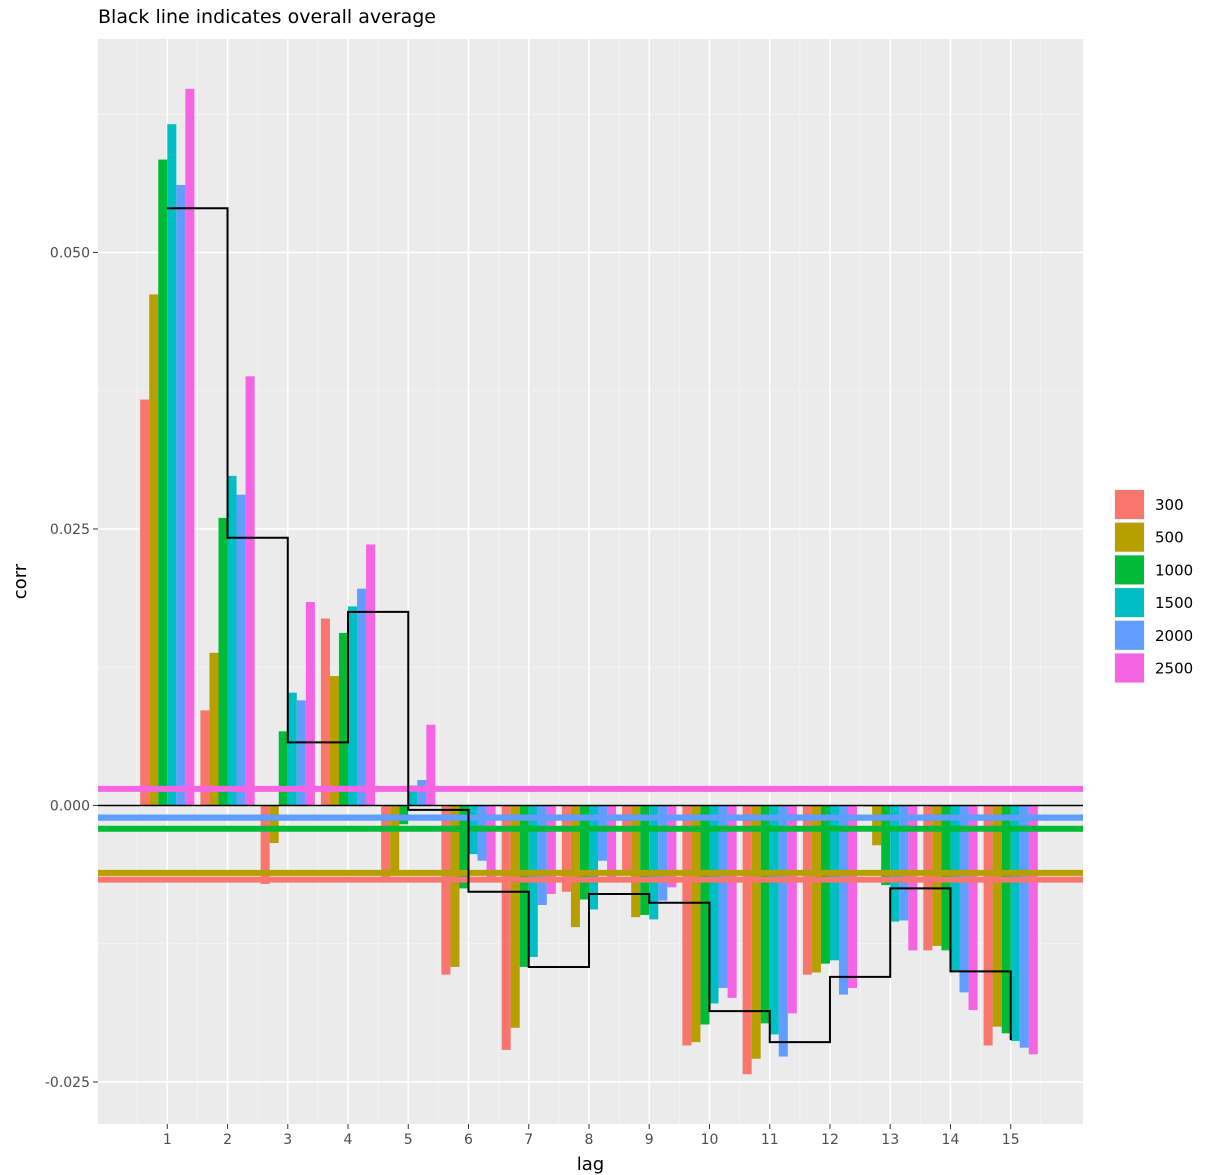  I want to click on x-tick-label: 7, so click(528, 1140).